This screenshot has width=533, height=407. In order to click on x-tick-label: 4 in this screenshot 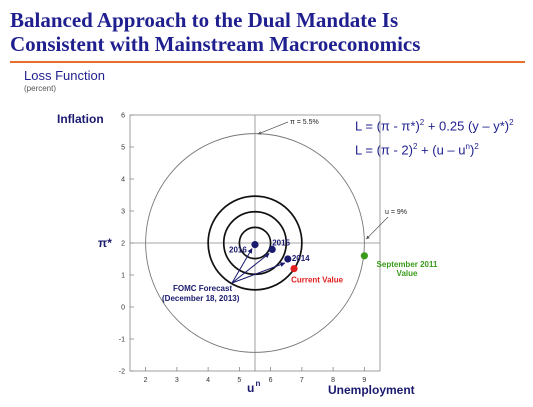, I will do `click(208, 380)`.